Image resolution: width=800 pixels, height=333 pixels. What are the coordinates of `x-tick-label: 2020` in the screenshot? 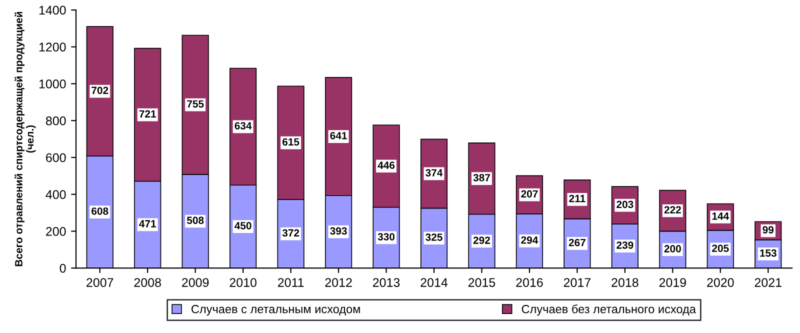 It's located at (720, 282).